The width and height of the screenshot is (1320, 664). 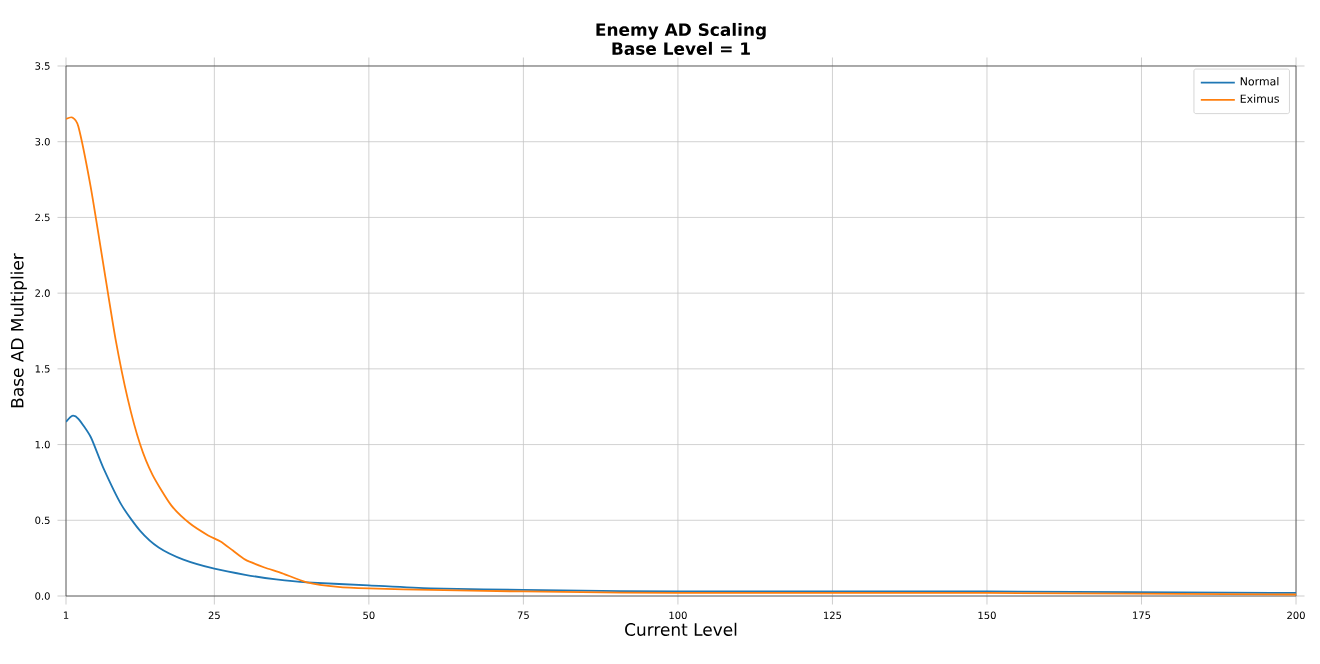 I want to click on chart-title: Enemy AD Scaling, so click(x=681, y=31).